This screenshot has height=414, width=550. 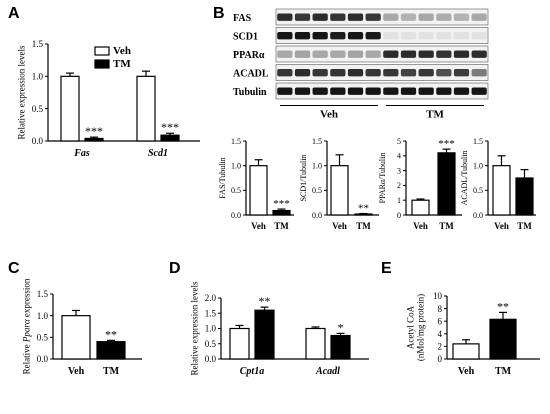 What do you see at coordinates (440, 334) in the screenshot?
I see `y-tick-label: 4` at bounding box center [440, 334].